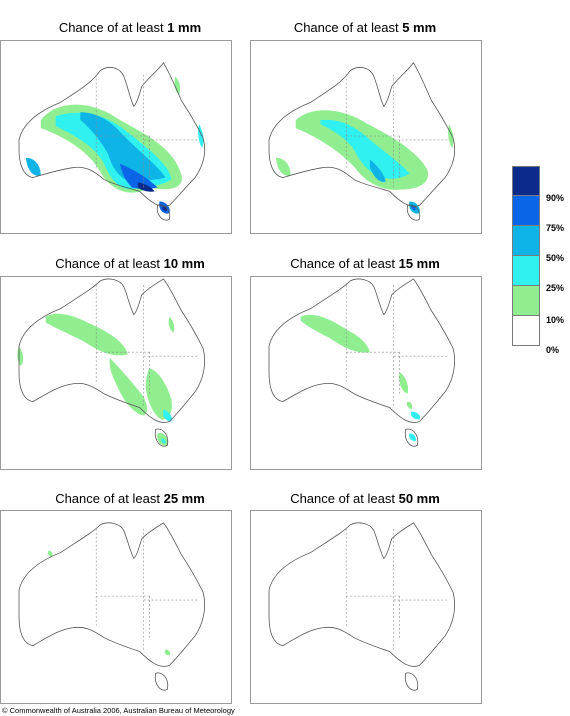  I want to click on panel-title-50mm: Chance of at least 50 mm, so click(365, 498).